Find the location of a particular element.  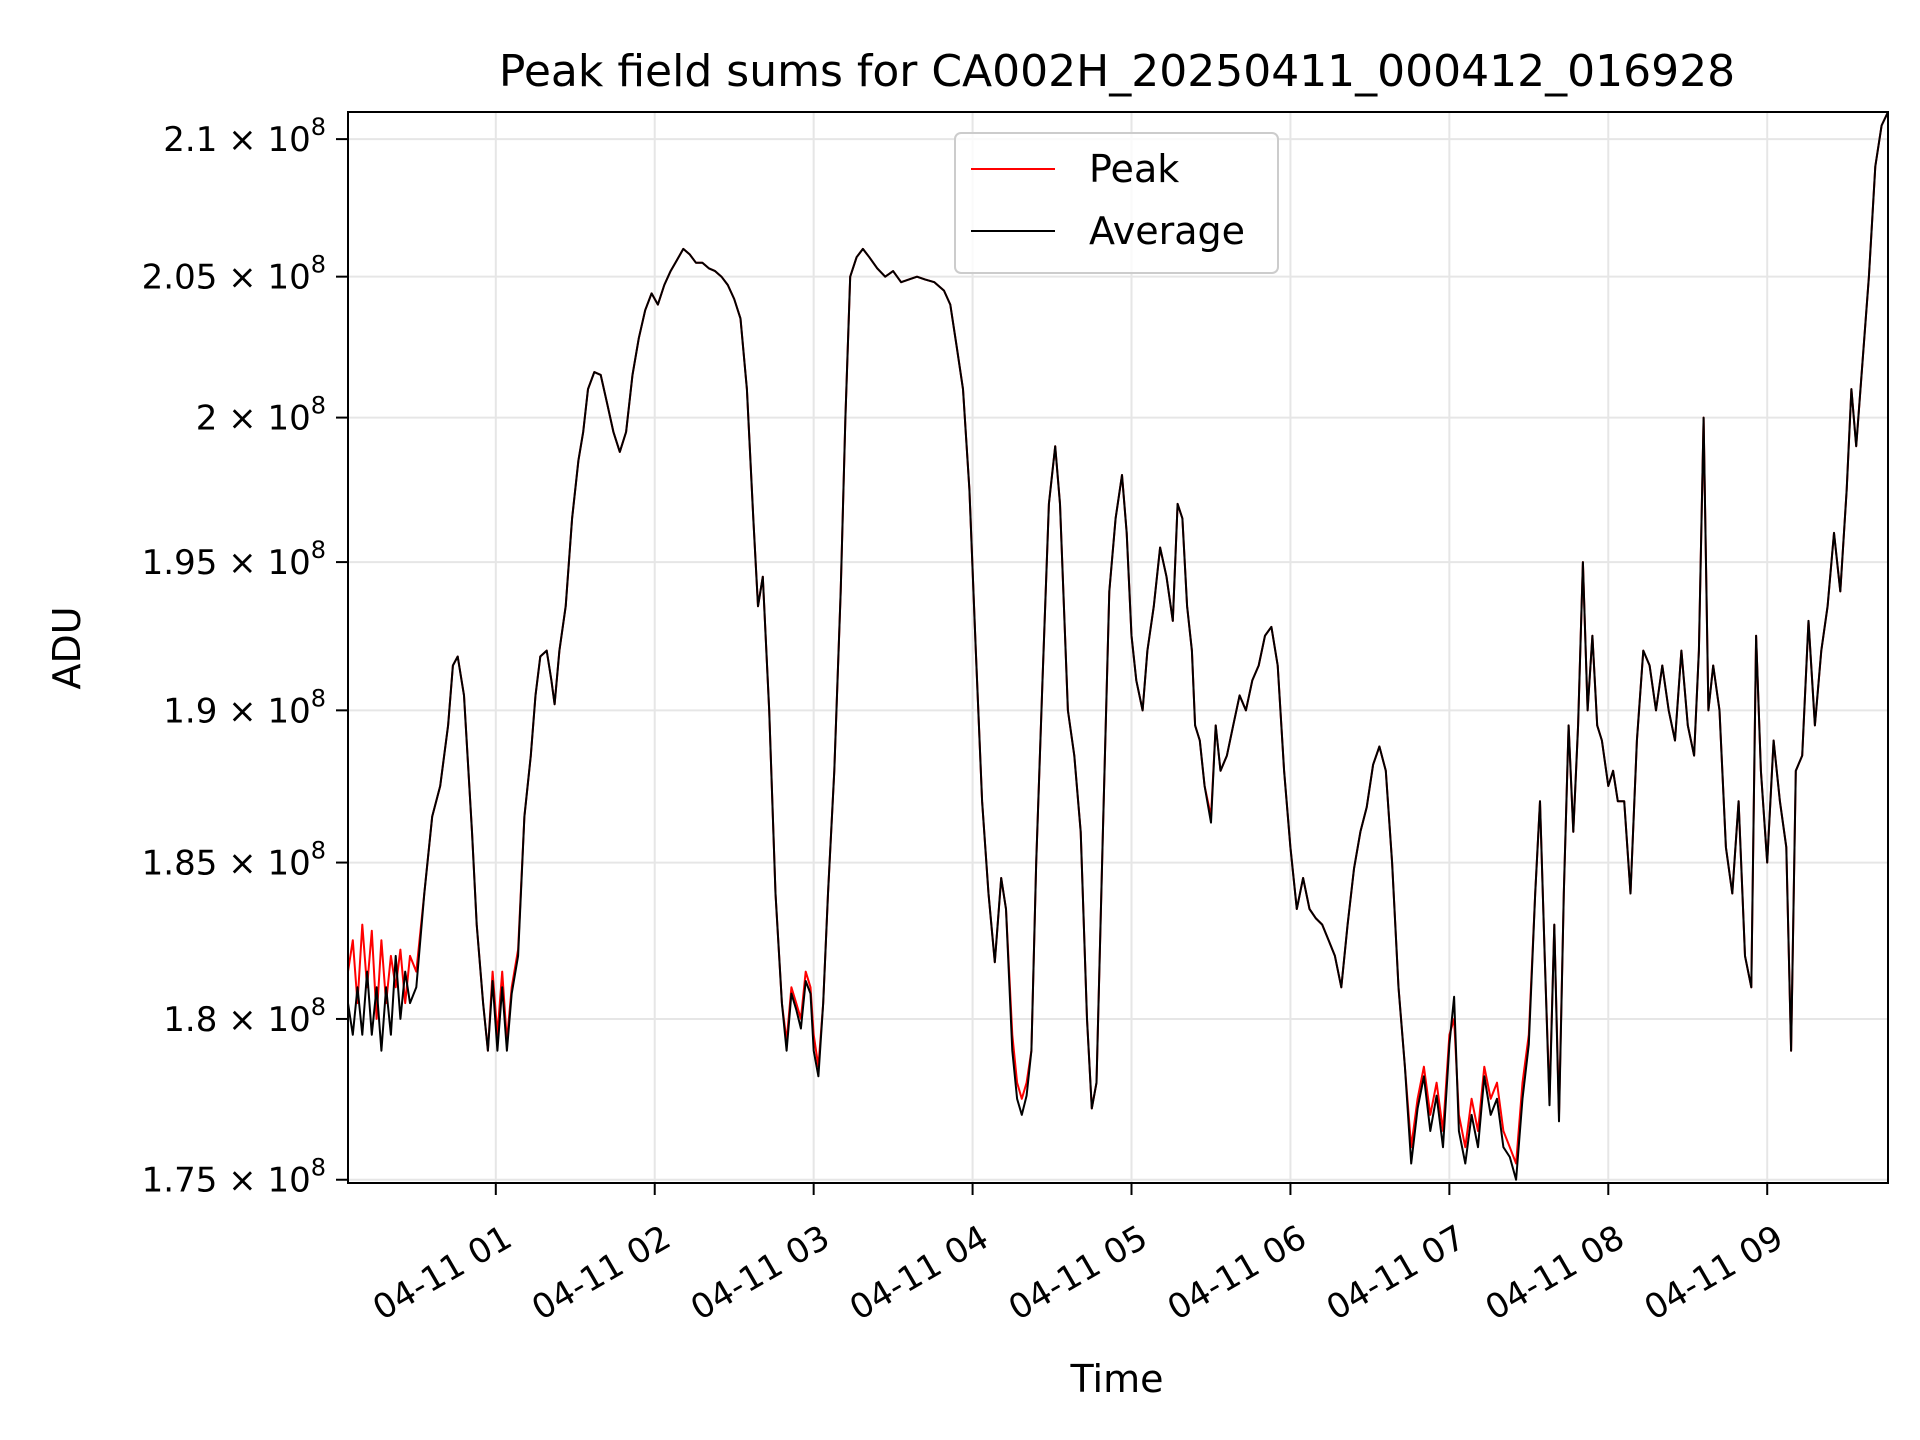

y-tick-label: 2.05 × 108 is located at coordinates (234, 274).